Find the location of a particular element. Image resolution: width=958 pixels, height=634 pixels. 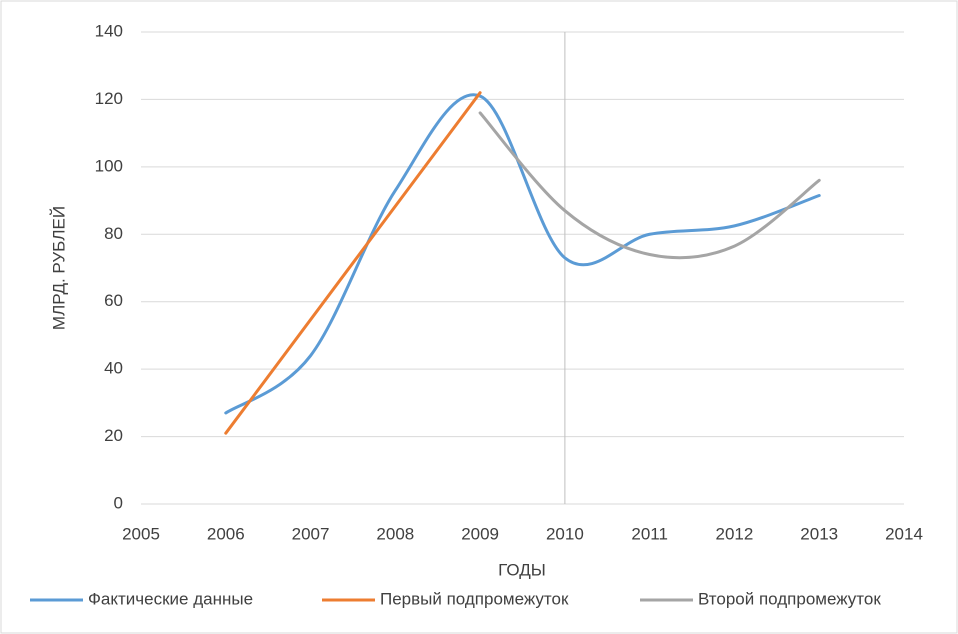

x-tick-label: 2013 is located at coordinates (819, 533).